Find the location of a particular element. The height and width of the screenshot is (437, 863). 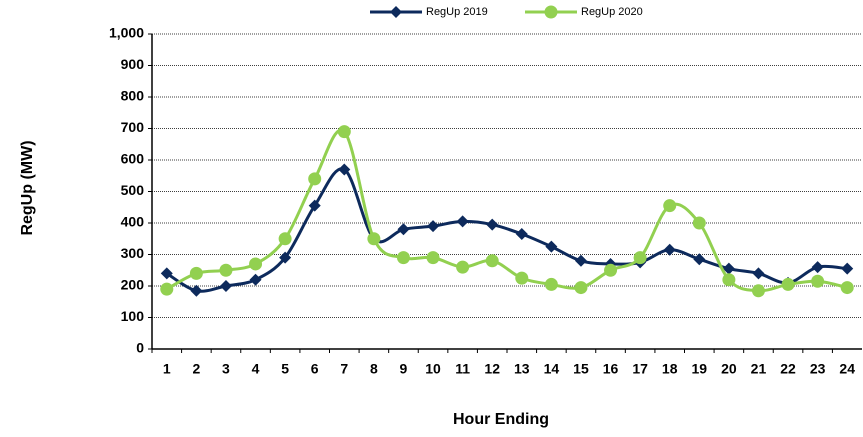

x-tick-label: 12 is located at coordinates (492, 369).